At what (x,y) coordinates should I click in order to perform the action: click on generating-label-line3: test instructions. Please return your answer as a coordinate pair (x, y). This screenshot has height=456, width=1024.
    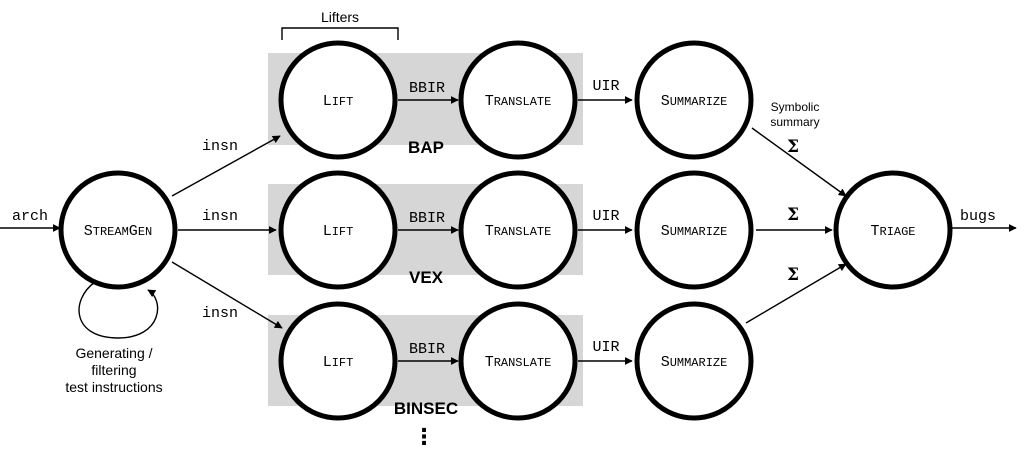
    Looking at the image, I should click on (113, 387).